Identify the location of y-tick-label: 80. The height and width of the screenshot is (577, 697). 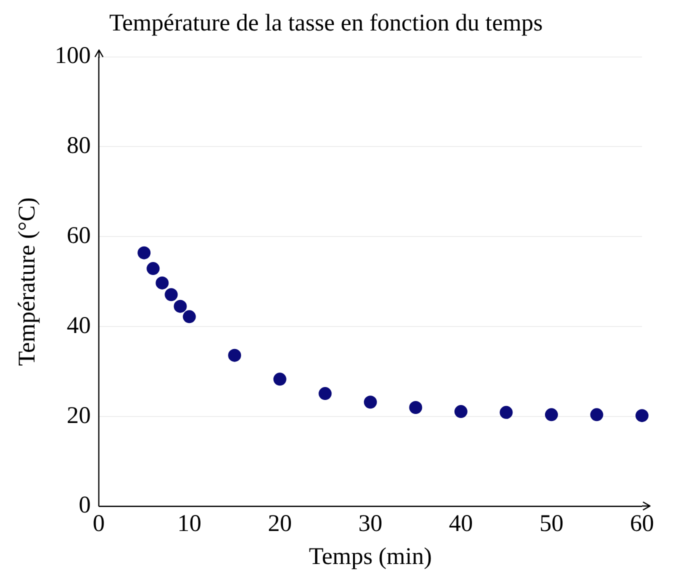
(78, 146).